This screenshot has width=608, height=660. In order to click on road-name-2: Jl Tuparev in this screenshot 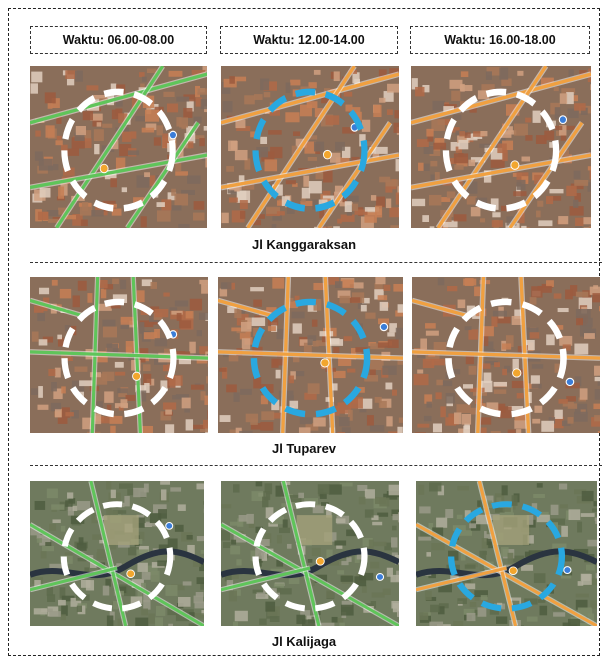, I will do `click(304, 448)`.